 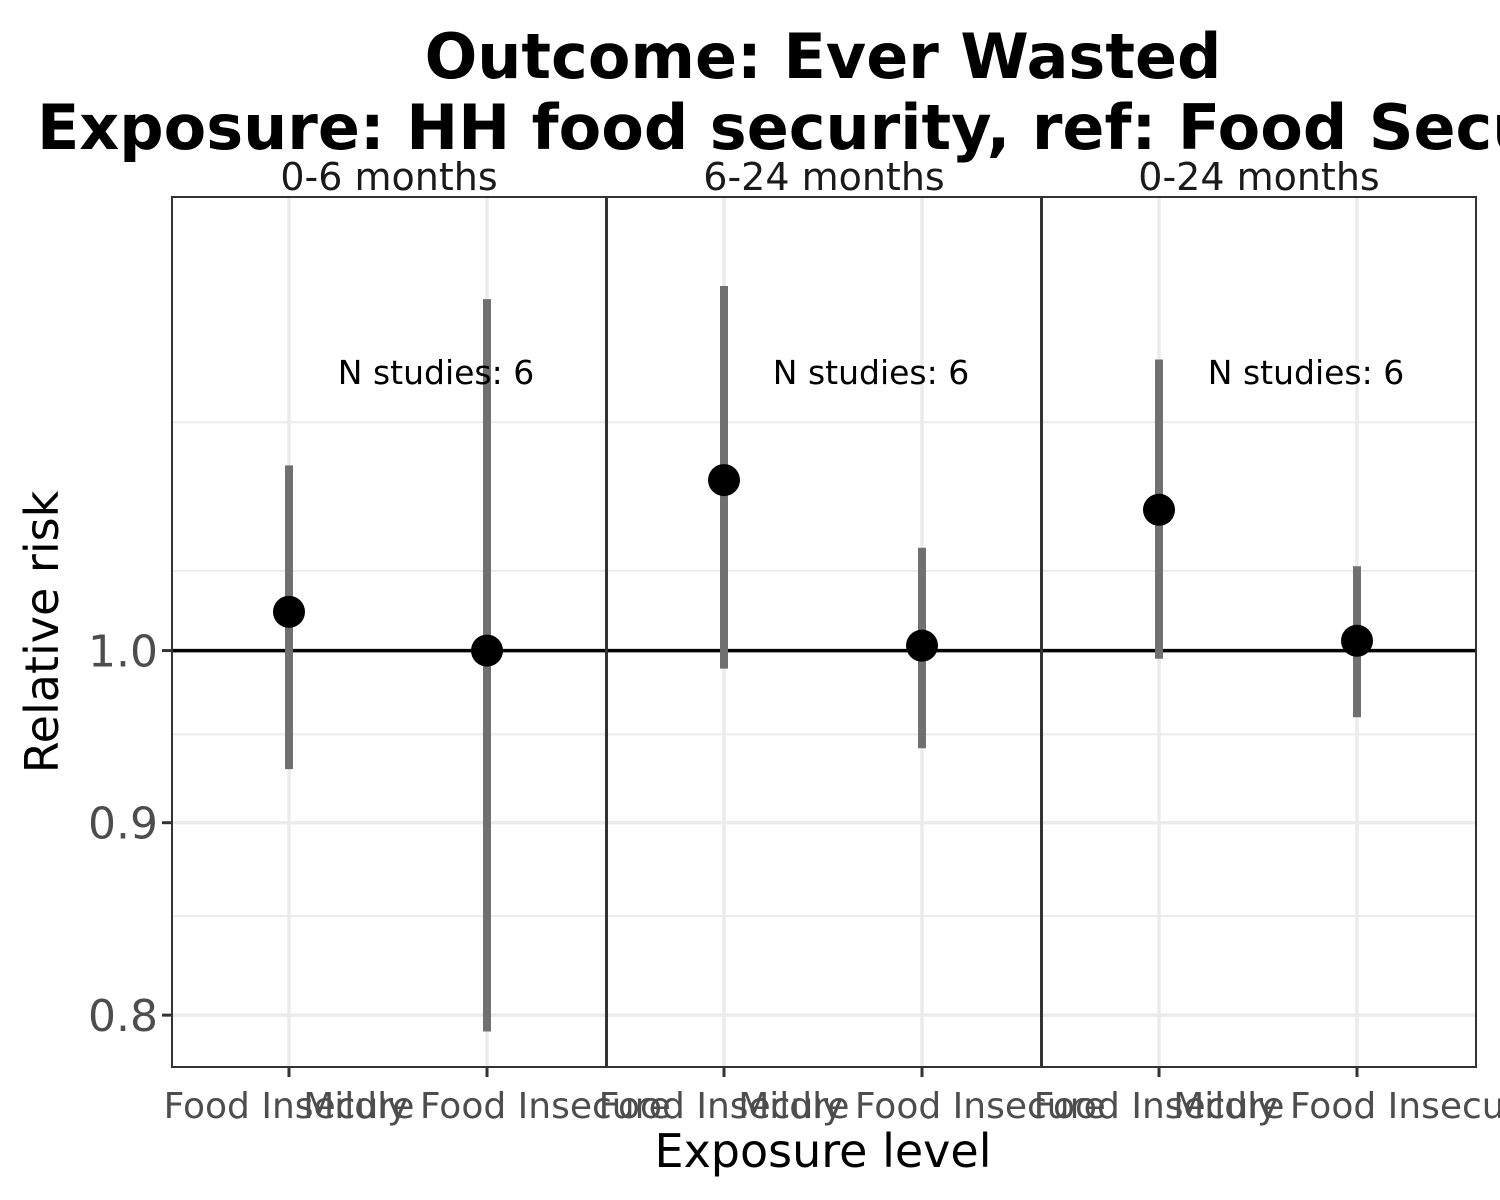 I want to click on chart-title-line1: Outcome: Ever Wasted, so click(x=823, y=56).